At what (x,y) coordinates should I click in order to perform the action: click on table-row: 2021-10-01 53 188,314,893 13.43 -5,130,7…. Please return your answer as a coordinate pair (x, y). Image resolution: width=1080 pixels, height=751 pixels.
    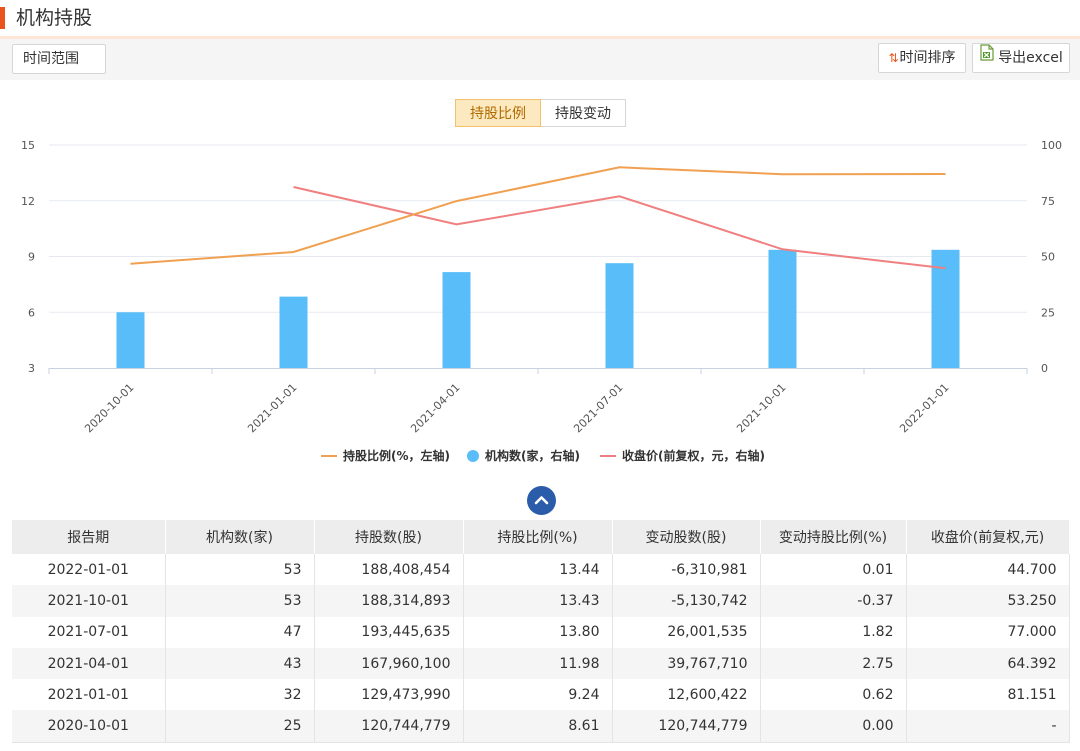
    Looking at the image, I should click on (541, 601).